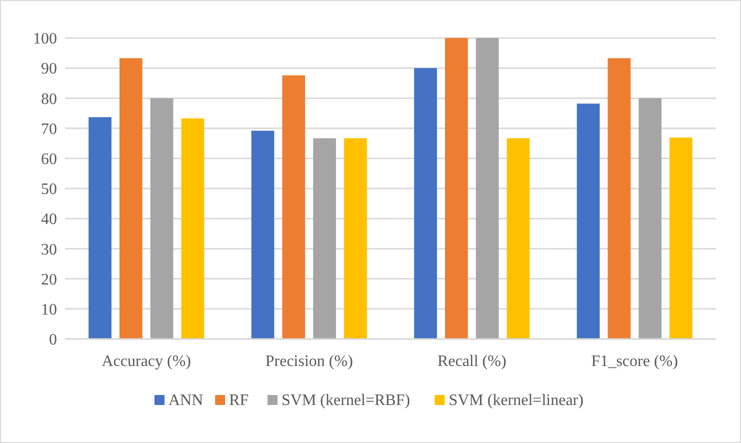  I want to click on y-tick-label: 70, so click(49, 129).